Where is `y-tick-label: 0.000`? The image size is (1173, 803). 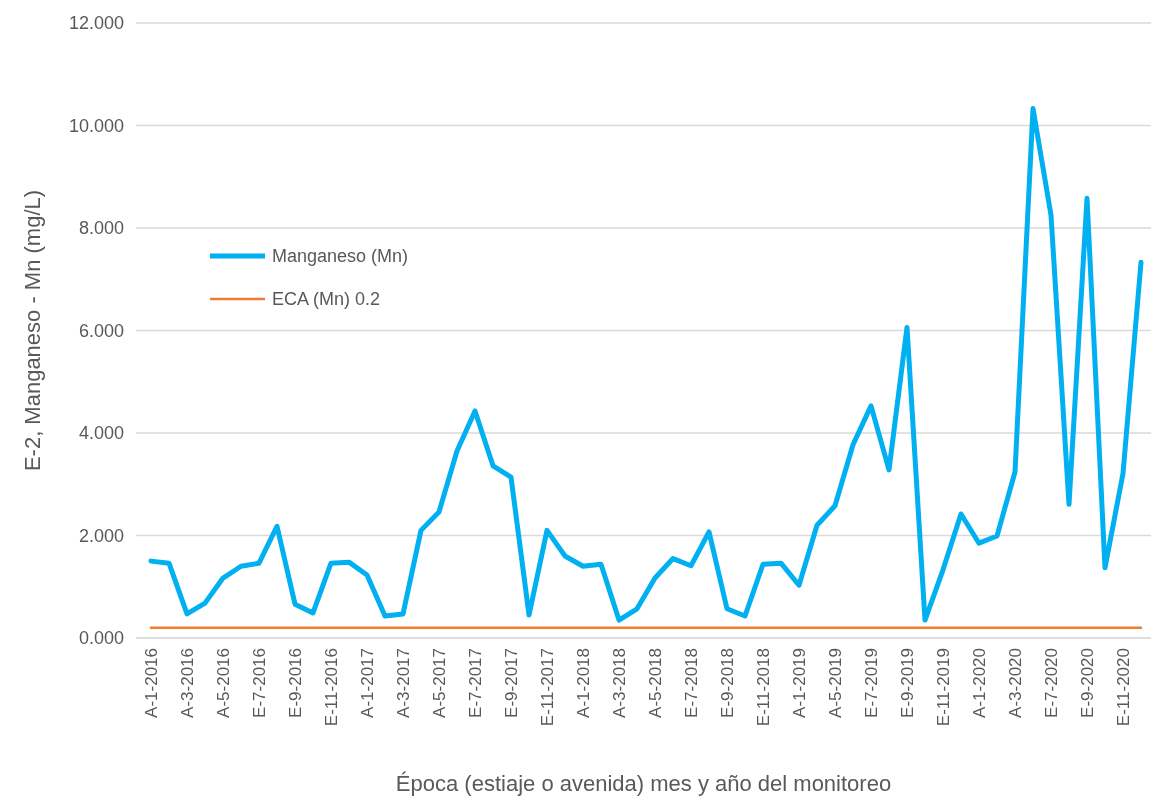 y-tick-label: 0.000 is located at coordinates (101, 638).